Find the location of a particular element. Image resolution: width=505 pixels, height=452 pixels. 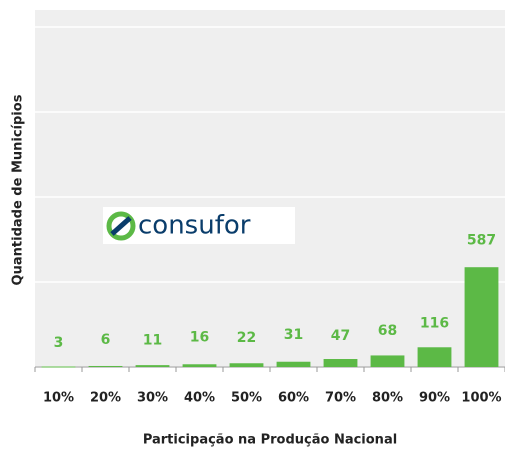

value-label: 11 is located at coordinates (152, 341).